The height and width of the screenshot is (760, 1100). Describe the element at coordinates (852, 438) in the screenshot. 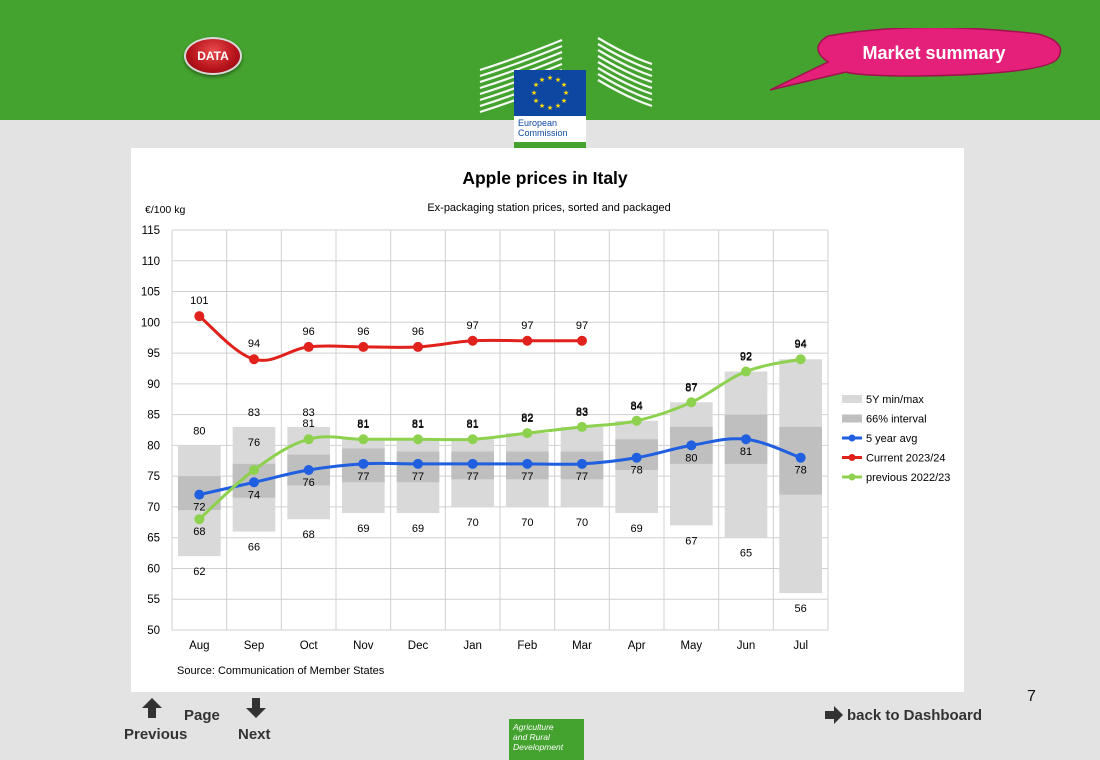

I see `legend-5yavg-marker` at that location.